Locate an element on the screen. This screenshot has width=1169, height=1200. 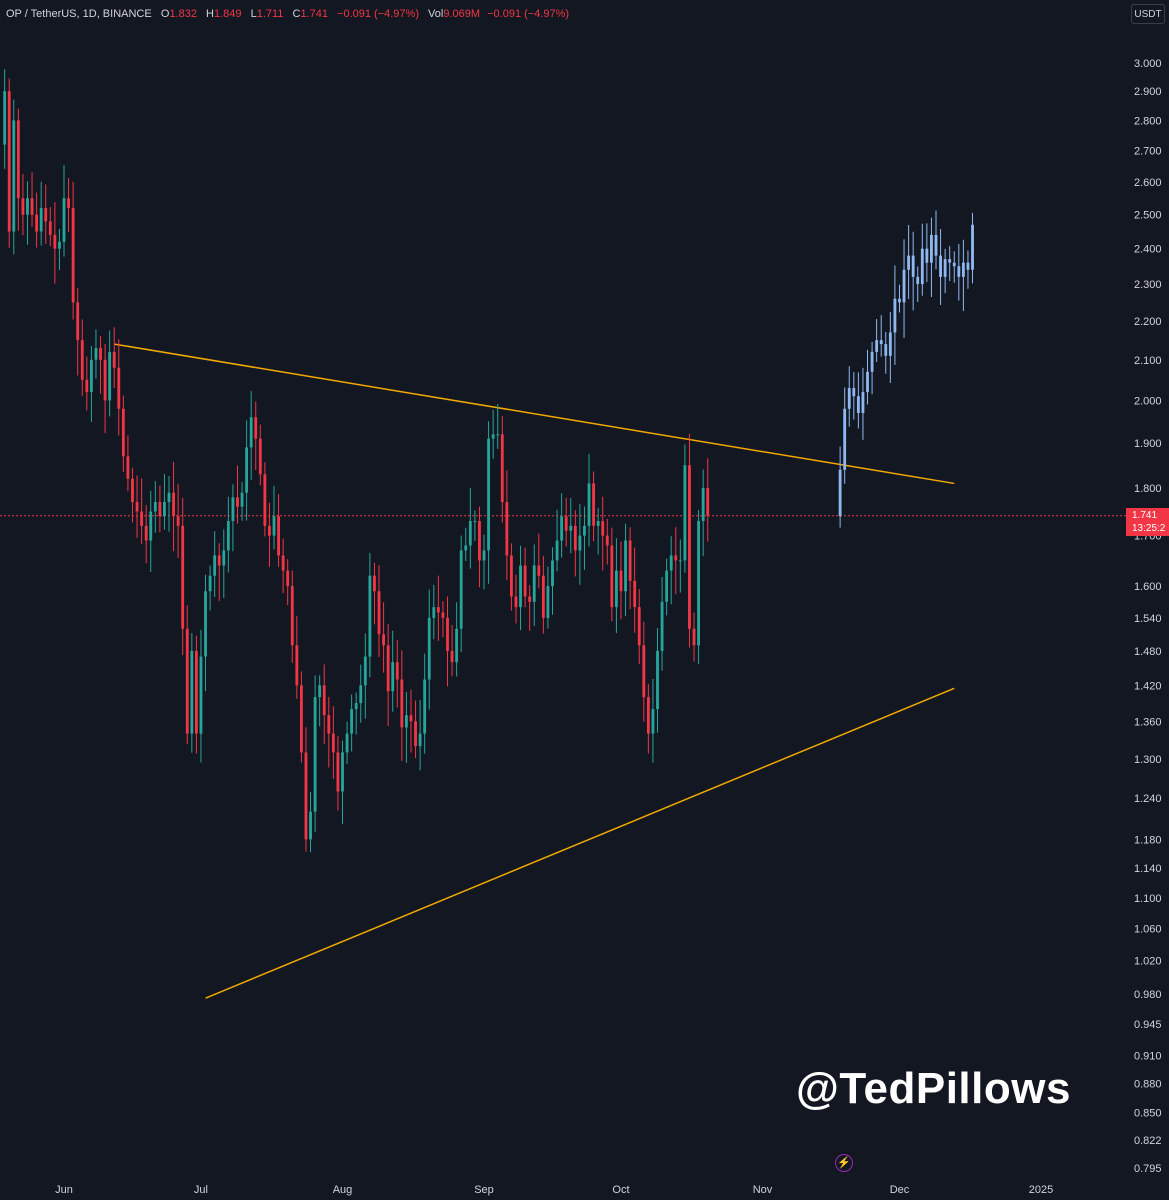
price-tick-label: 0.880 is located at coordinates (1148, 1084).